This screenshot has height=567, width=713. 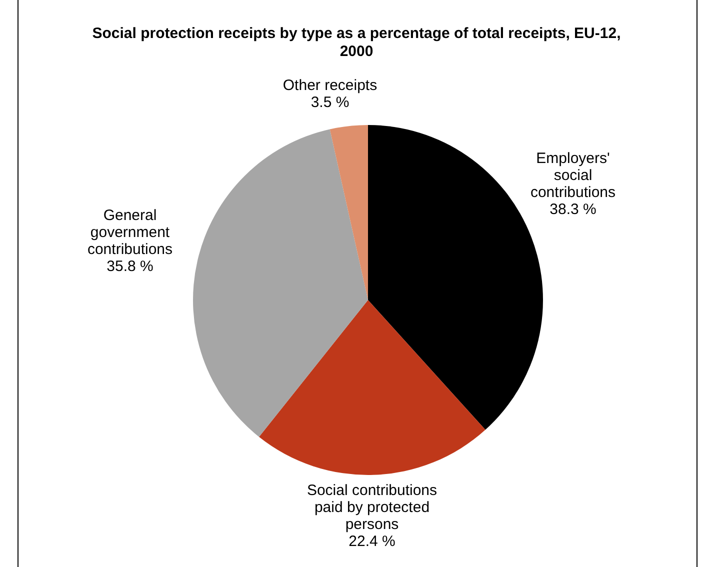 What do you see at coordinates (372, 507) in the screenshot?
I see `slice-label: Social contributions paid by protected persons` at bounding box center [372, 507].